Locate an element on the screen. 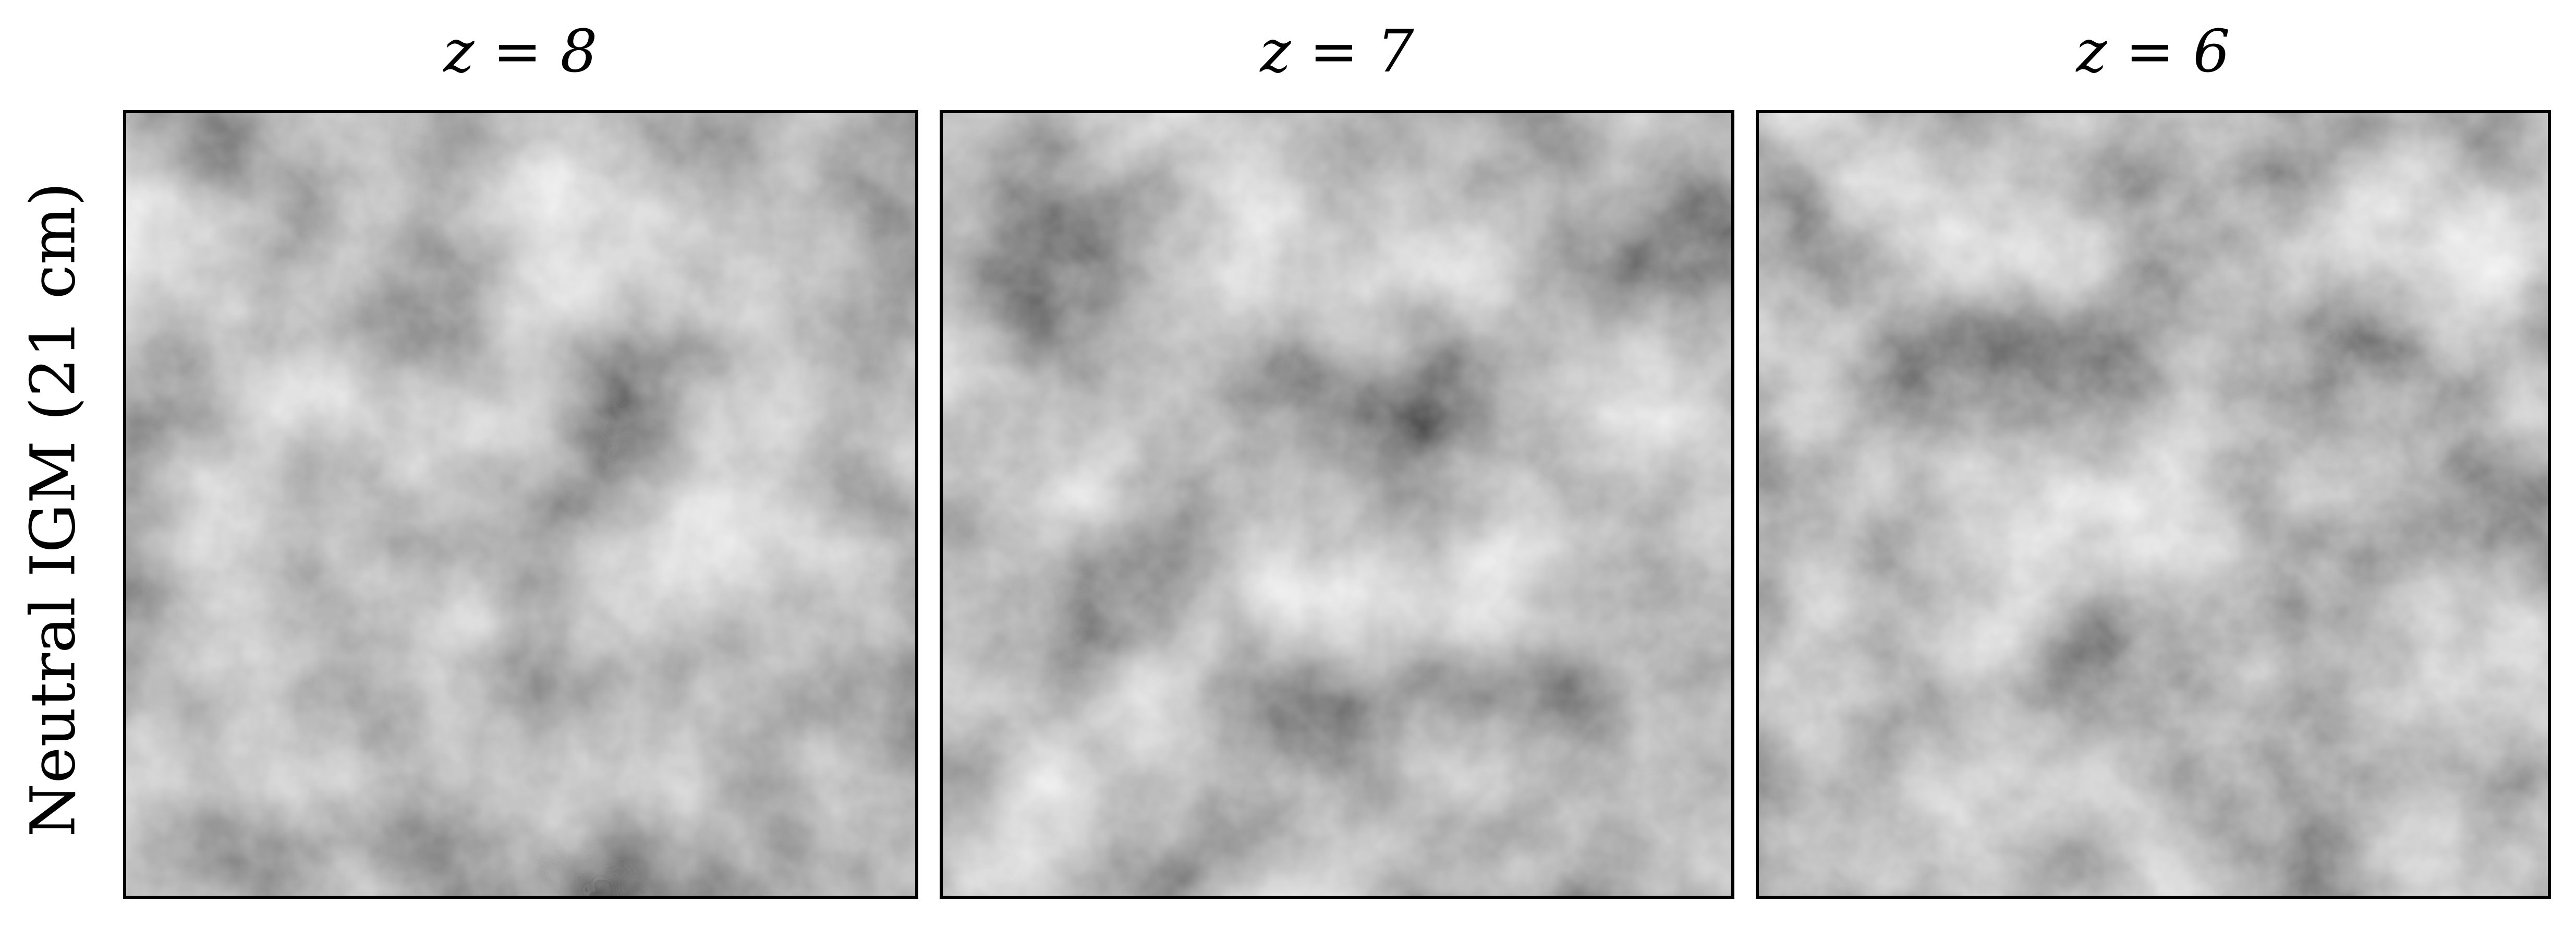 The width and height of the screenshot is (2576, 926). panel-title: z = 8 is located at coordinates (519, 52).